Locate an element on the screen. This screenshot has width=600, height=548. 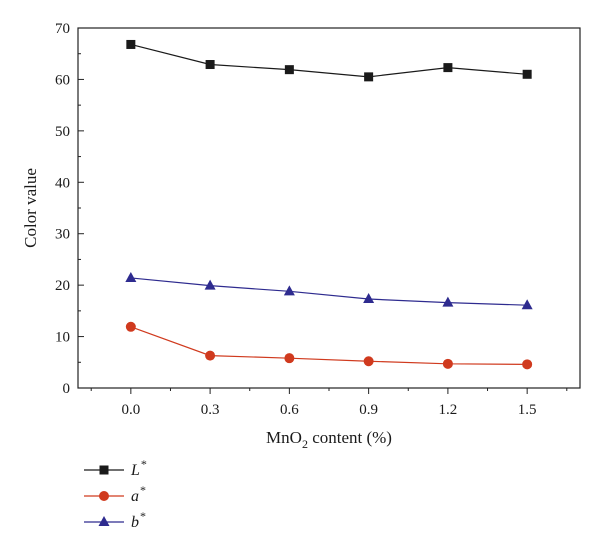
legend-item: a* is located at coordinates (115, 494).